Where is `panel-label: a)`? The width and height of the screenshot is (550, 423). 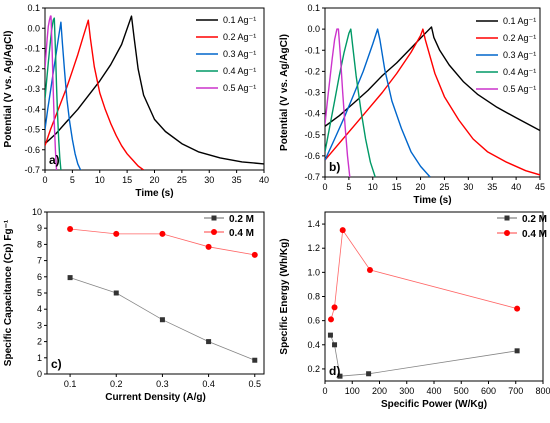
panel-label: a) is located at coordinates (54, 160).